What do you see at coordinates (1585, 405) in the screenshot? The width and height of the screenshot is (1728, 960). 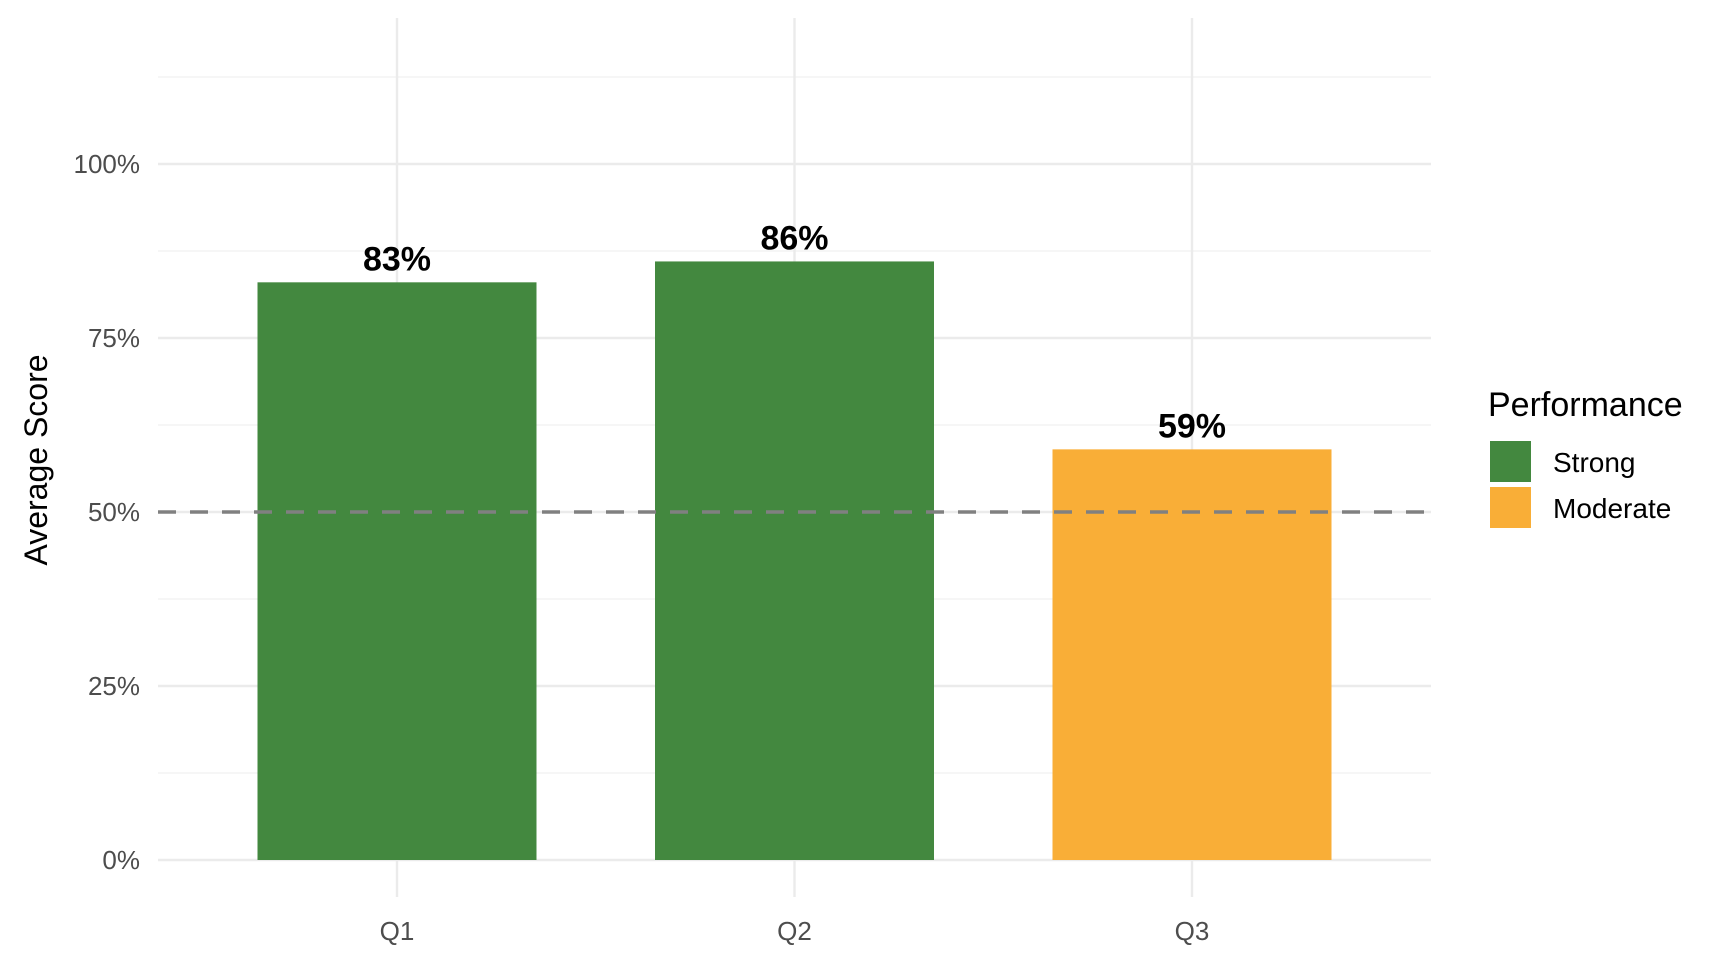 I see `legend-title: Performance` at bounding box center [1585, 405].